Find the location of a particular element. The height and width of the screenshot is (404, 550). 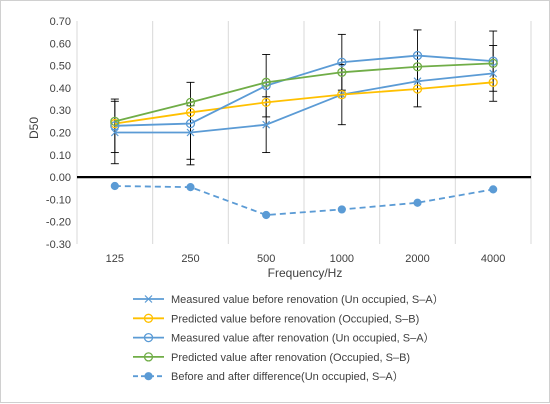

y-tick-label: 0.60 is located at coordinates (60, 44).